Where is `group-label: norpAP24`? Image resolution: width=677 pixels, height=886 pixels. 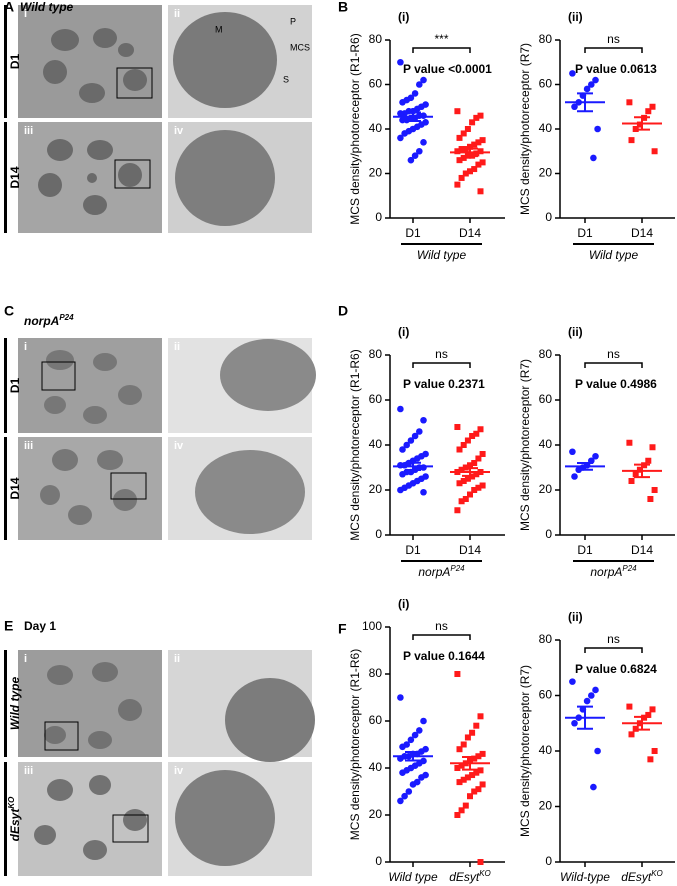
group-label: norpAP24 is located at coordinates (613, 572).